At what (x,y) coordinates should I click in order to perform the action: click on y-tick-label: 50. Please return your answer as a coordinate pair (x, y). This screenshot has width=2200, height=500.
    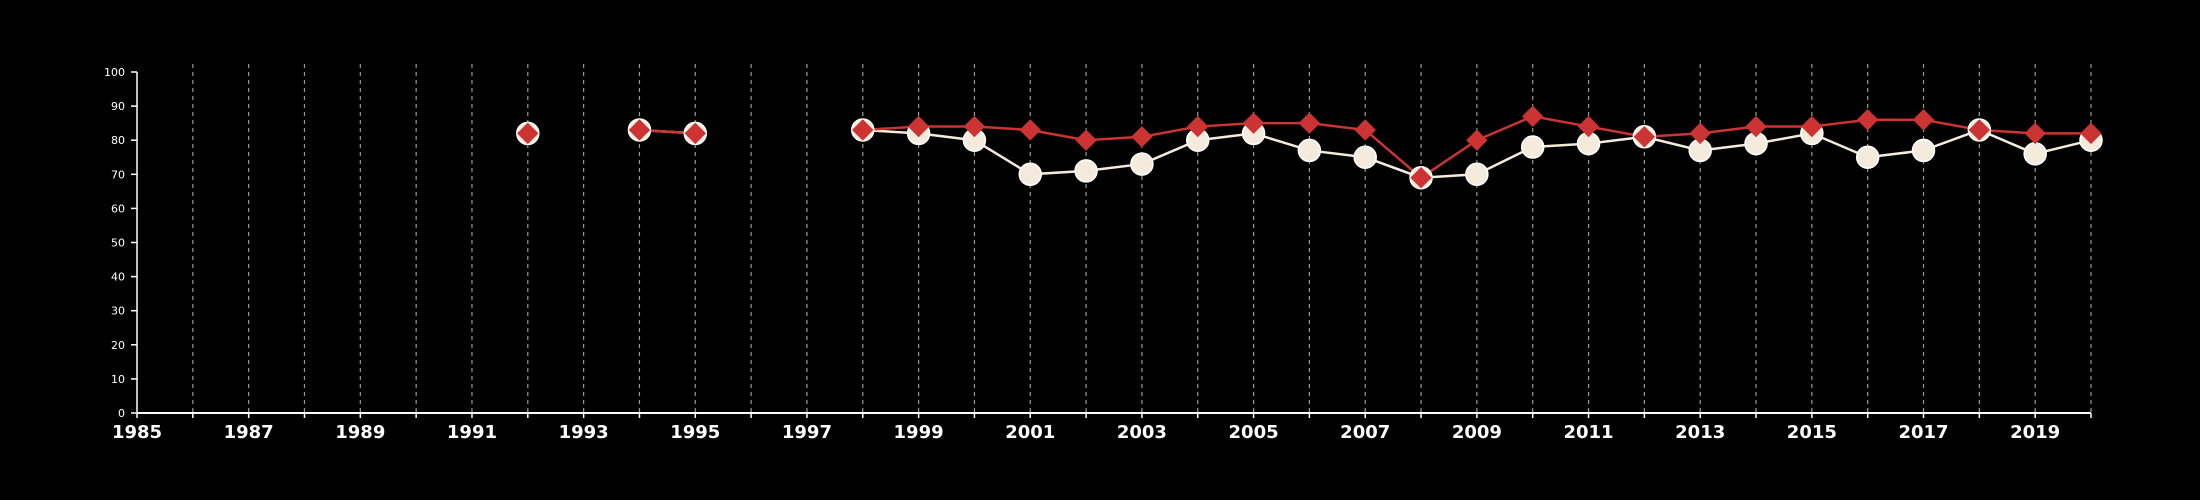
    Looking at the image, I should click on (118, 243).